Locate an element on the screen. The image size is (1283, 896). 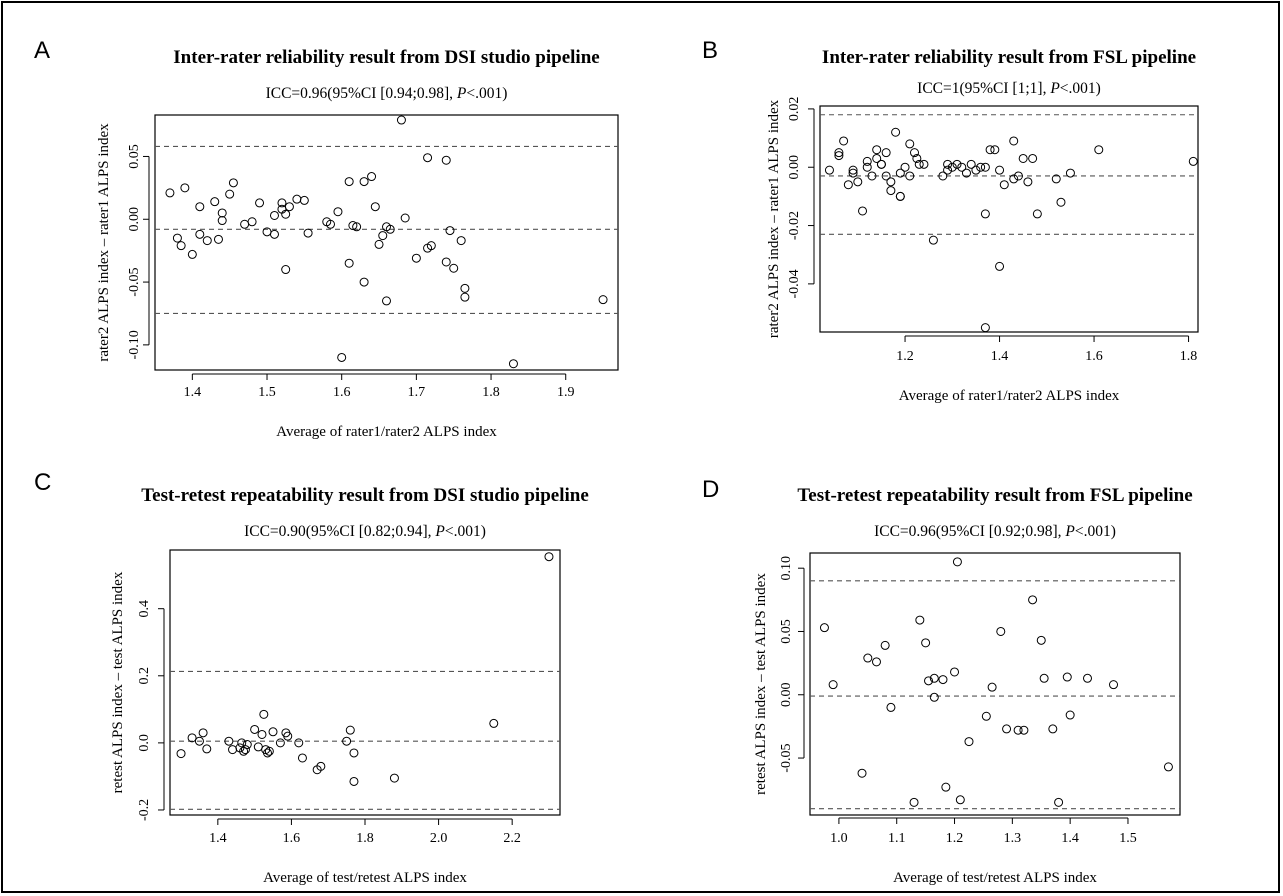
subtitle-p: P is located at coordinates (461, 93).